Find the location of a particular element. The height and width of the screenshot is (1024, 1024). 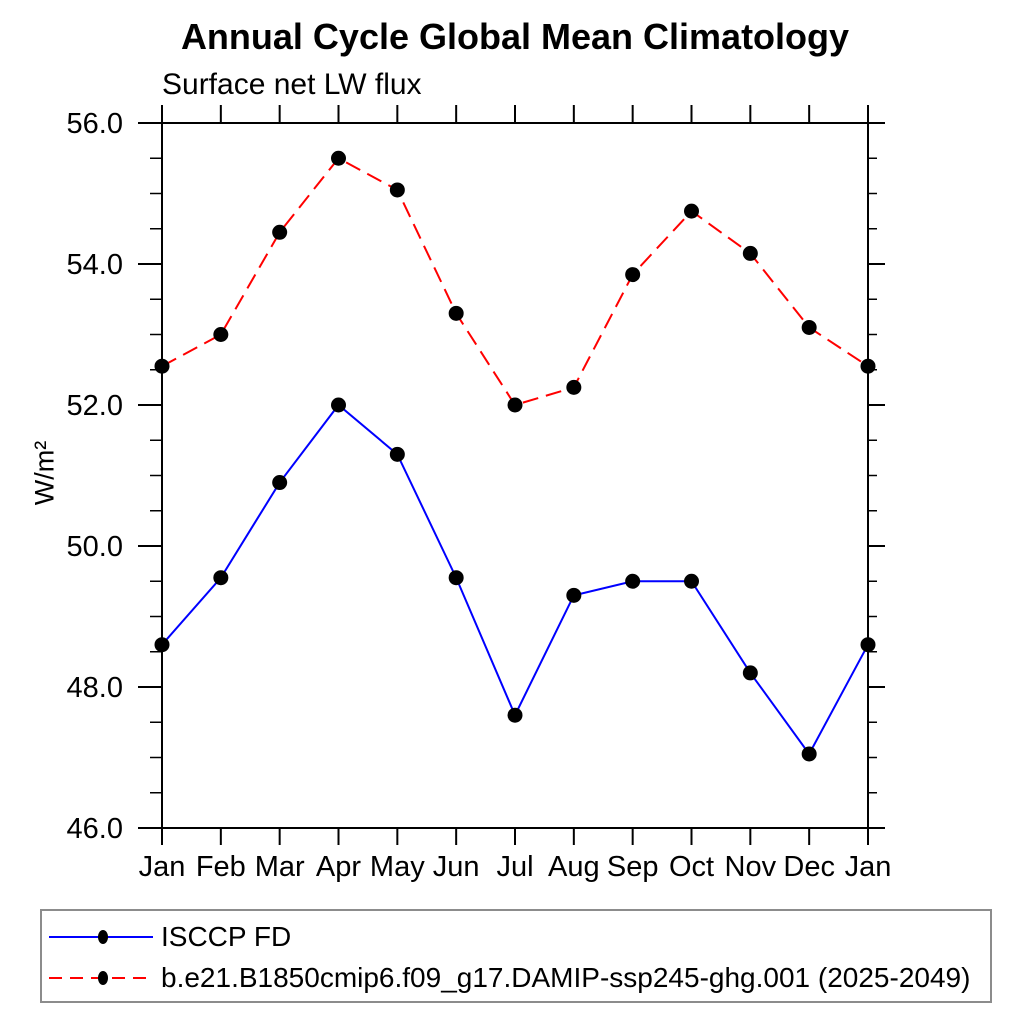

x-tick-label: Mar is located at coordinates (280, 867).